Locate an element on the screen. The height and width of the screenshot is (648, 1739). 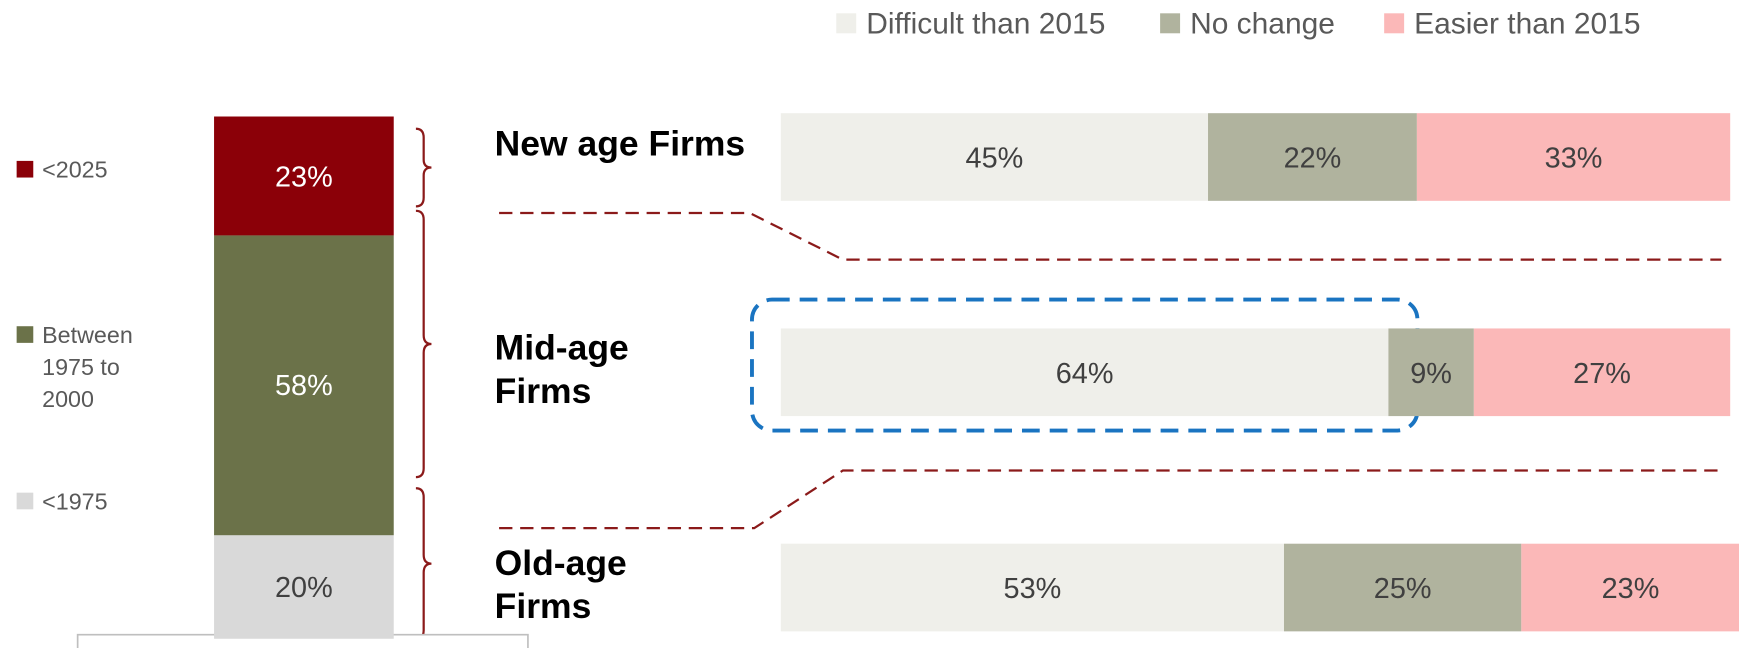
braces is located at coordinates (423, 384).